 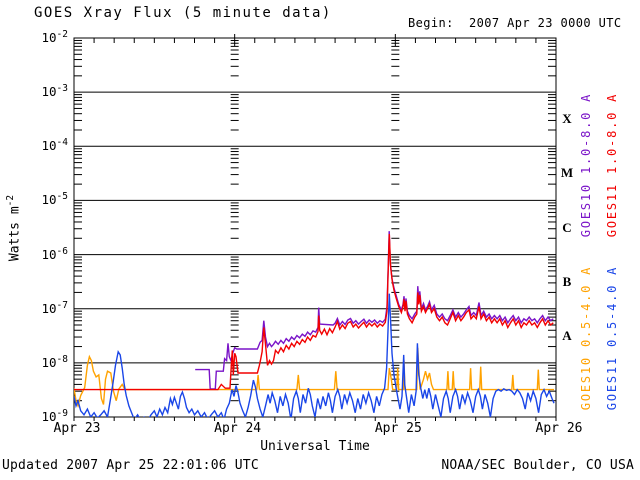 I want to click on legend-label-goes11-long: GOES11 1.0-8.0 A, so click(x=612, y=165).